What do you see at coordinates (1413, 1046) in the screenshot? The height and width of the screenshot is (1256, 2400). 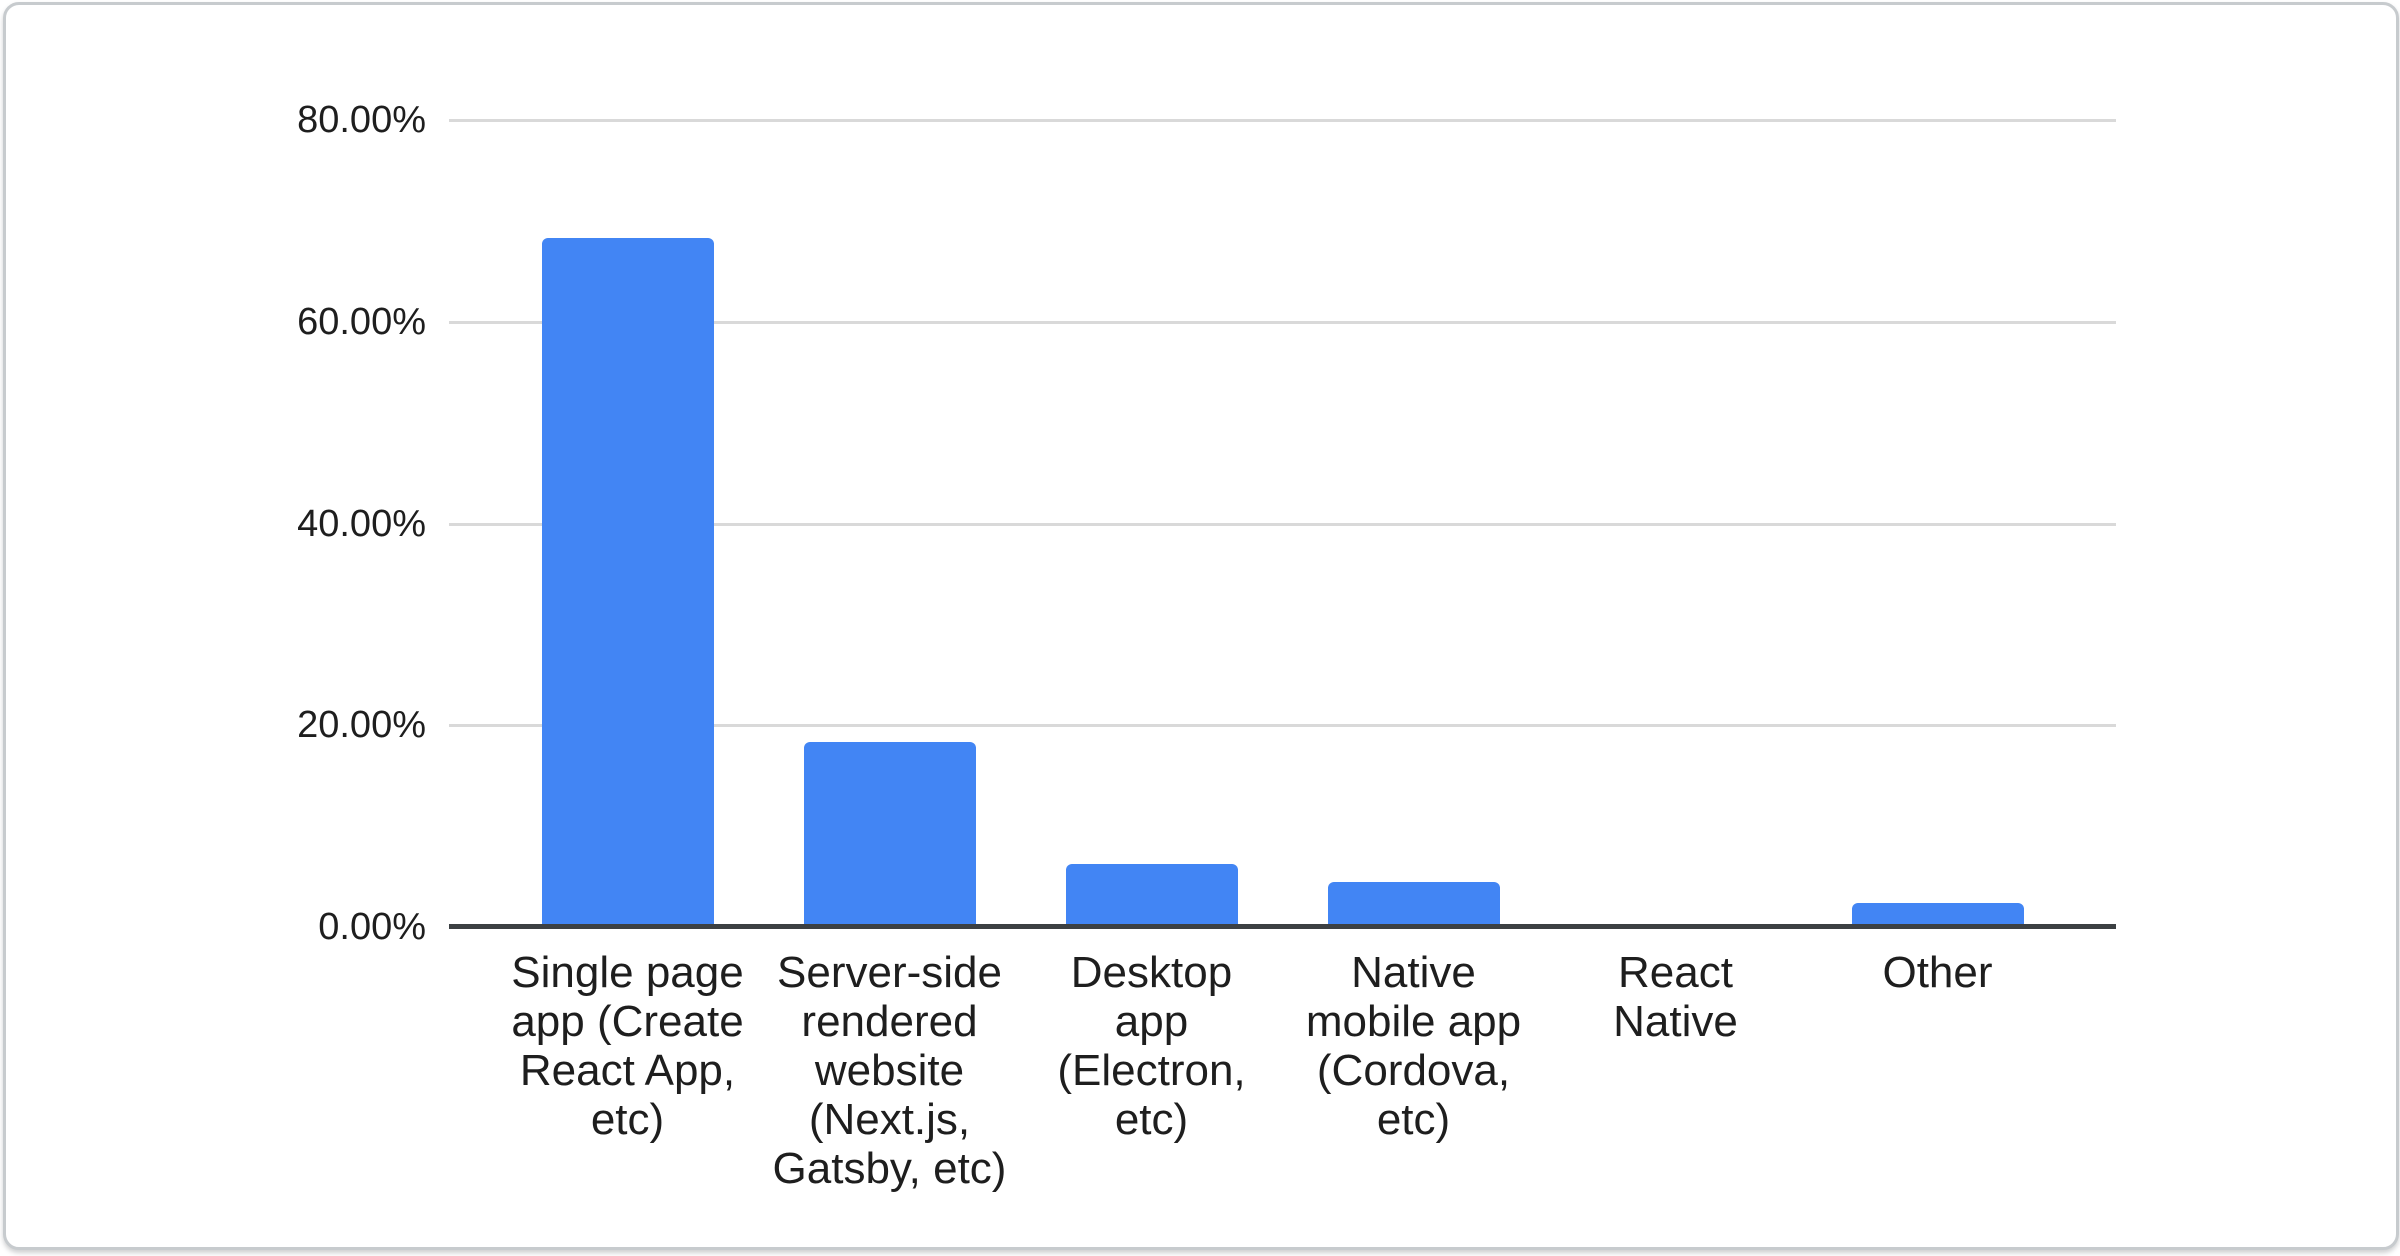 I see `x-axis-category-label: Native mobile app (Cordova, etc)` at bounding box center [1413, 1046].